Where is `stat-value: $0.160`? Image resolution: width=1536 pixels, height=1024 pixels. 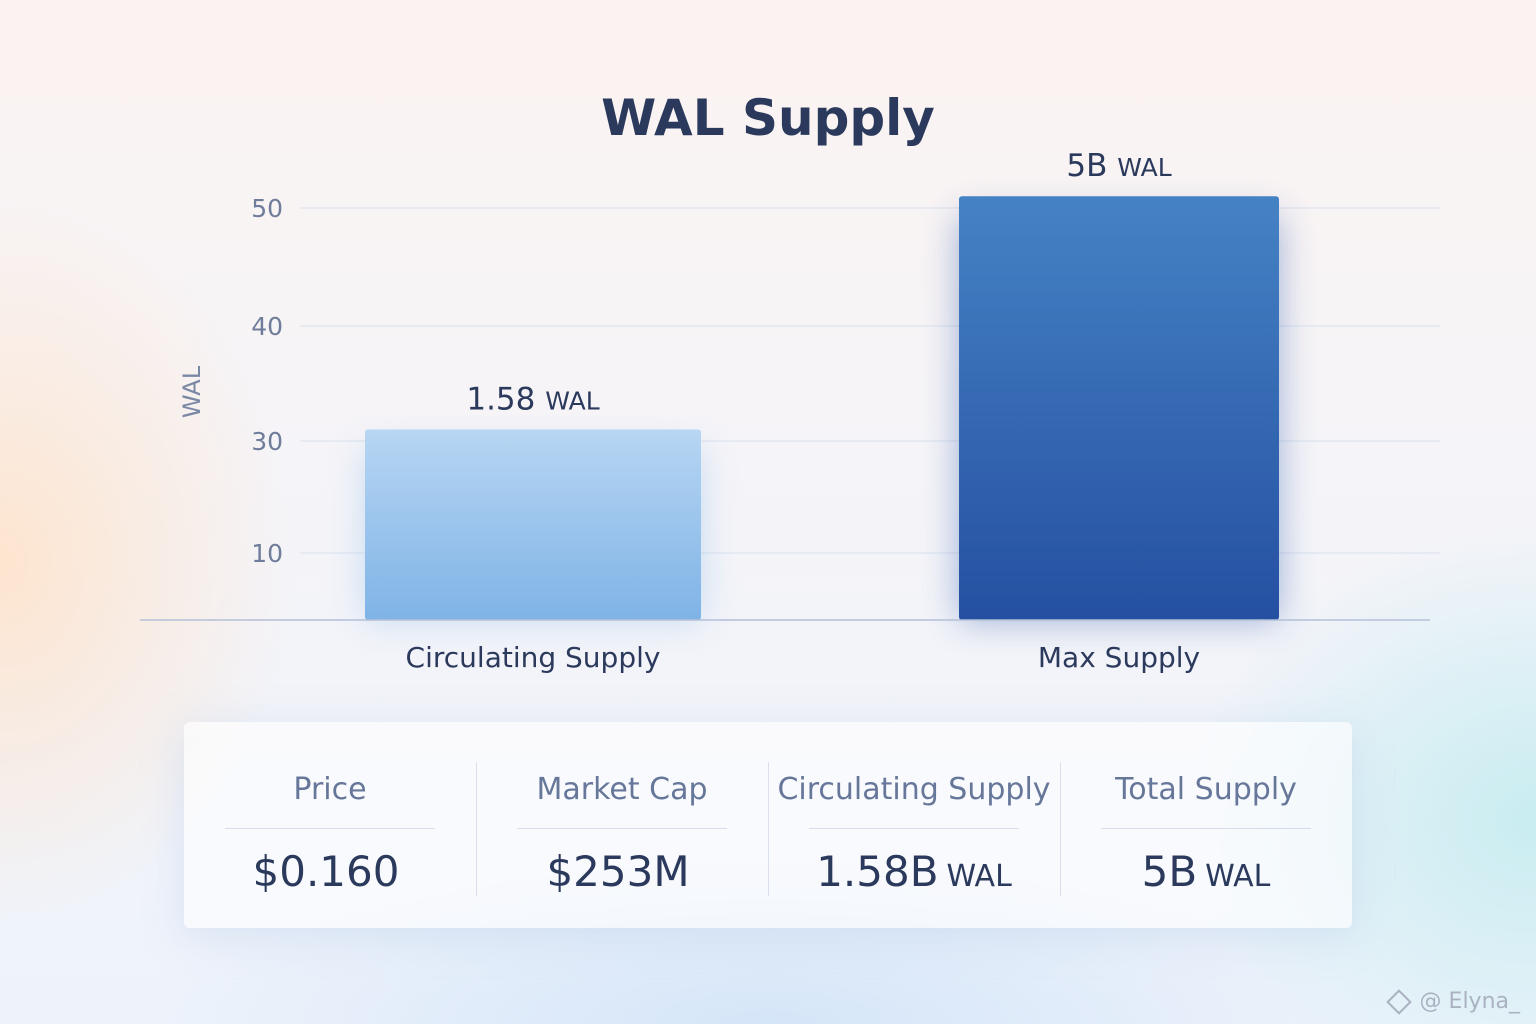 stat-value: $0.160 is located at coordinates (330, 871).